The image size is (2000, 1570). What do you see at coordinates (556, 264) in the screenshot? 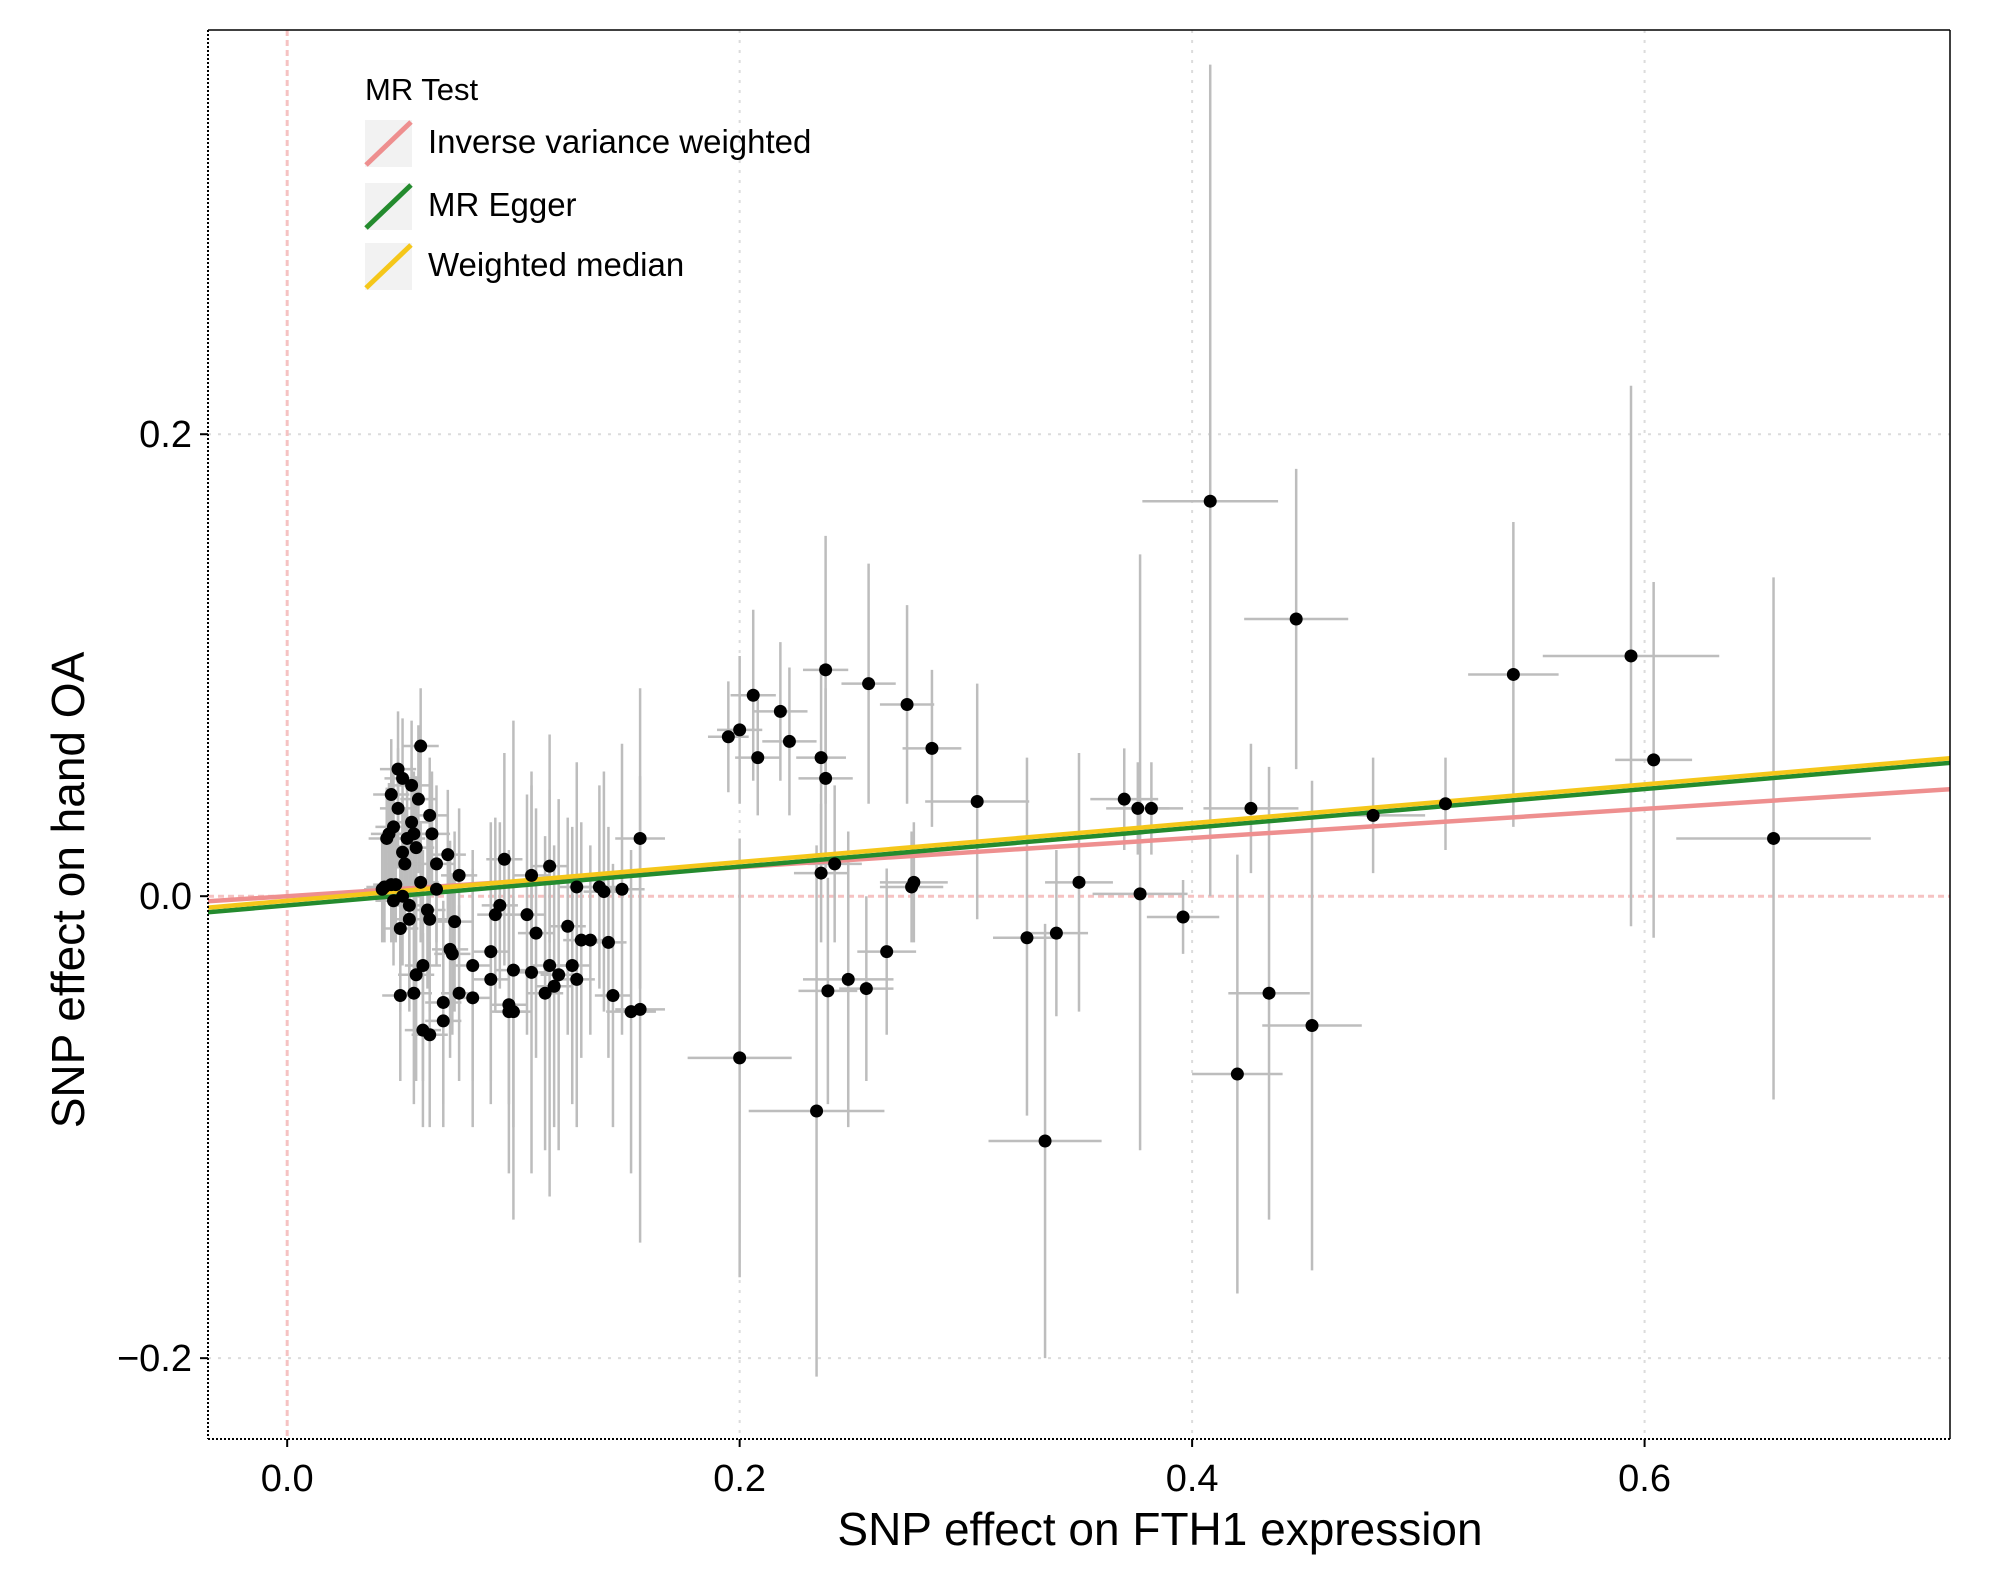
I see `legend-label-weighted-median: Weighted median` at bounding box center [556, 264].